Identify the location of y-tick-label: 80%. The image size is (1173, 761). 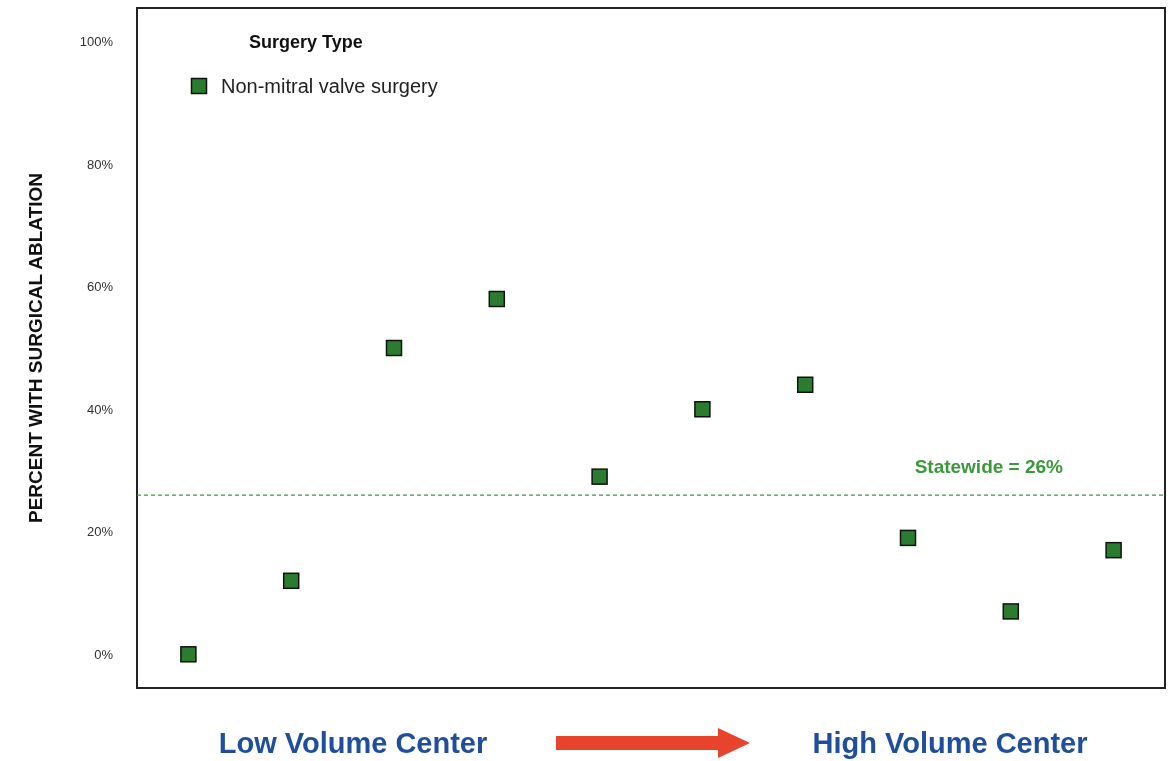
(100, 164).